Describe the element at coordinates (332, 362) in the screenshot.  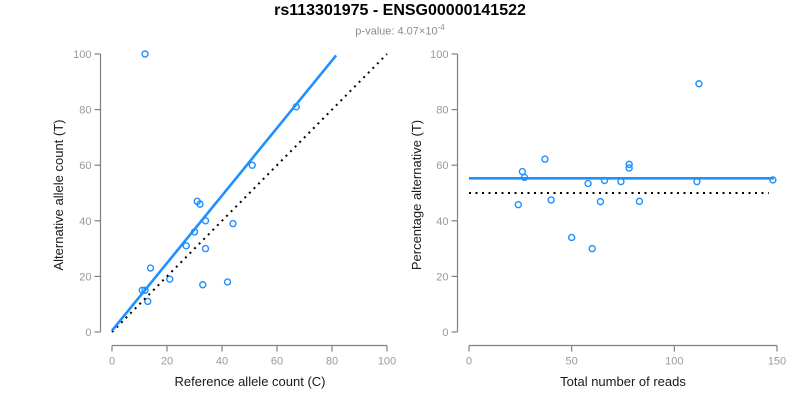
I see `x-tick-label: 80` at that location.